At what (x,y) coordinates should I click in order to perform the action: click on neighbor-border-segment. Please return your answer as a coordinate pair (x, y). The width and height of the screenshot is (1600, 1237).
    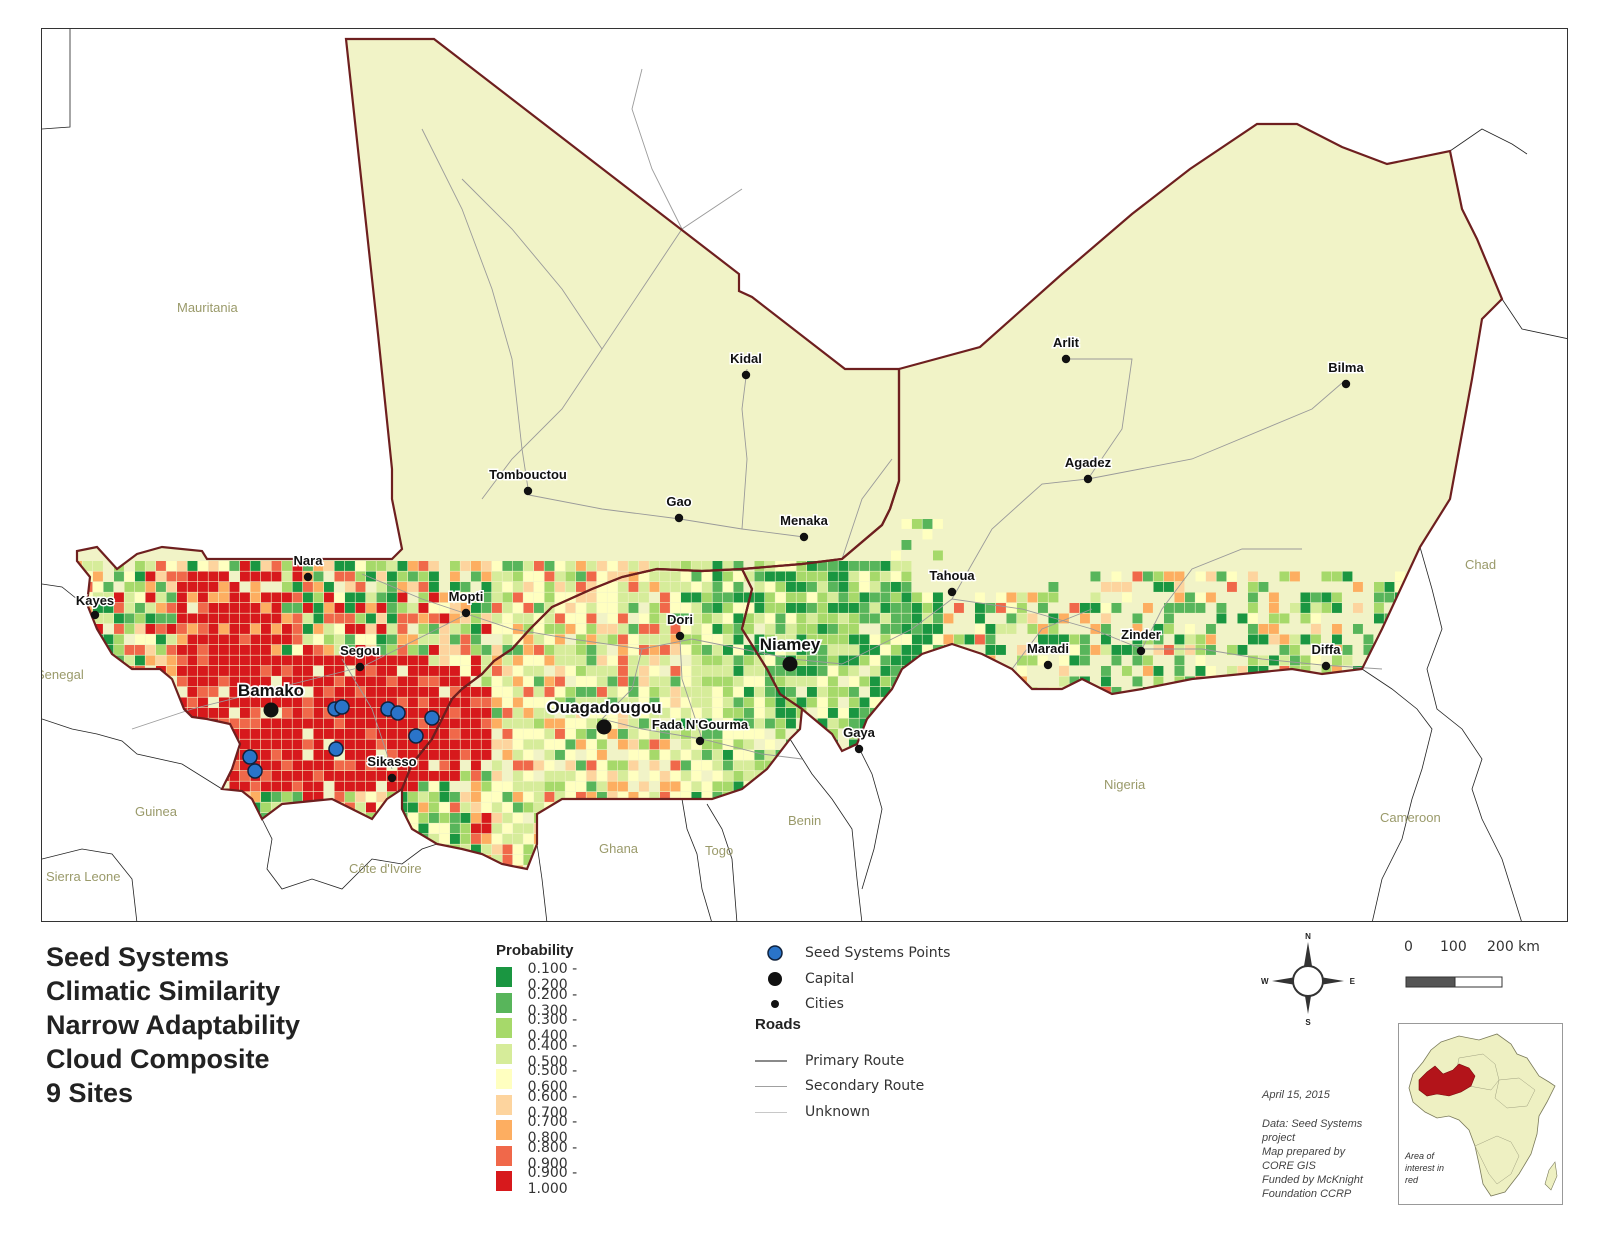
    Looking at the image, I should click on (1534, 318).